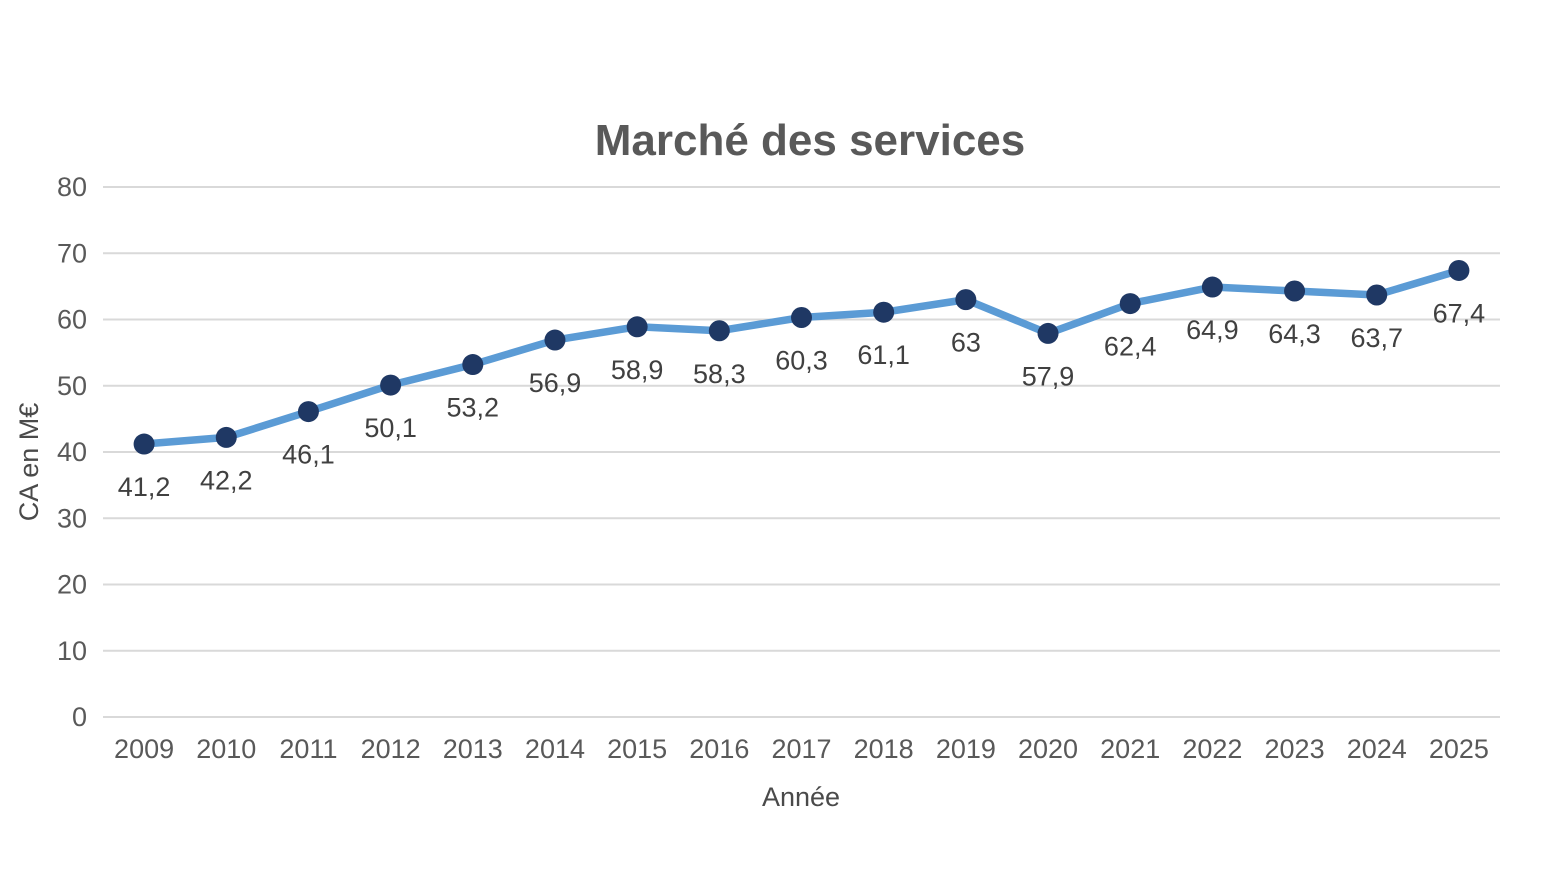 The height and width of the screenshot is (882, 1550). What do you see at coordinates (719, 749) in the screenshot?
I see `x-tick-label: 2016` at bounding box center [719, 749].